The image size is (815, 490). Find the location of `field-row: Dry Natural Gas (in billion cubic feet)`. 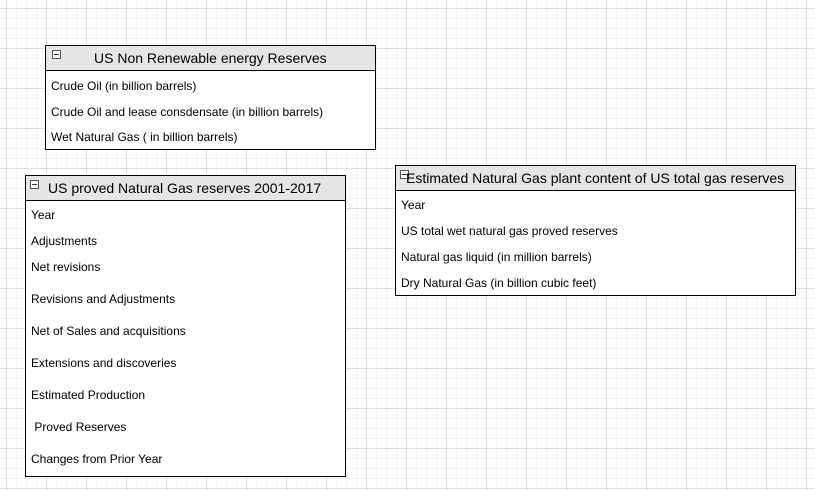

field-row: Dry Natural Gas (in billion cubic feet) is located at coordinates (499, 283).